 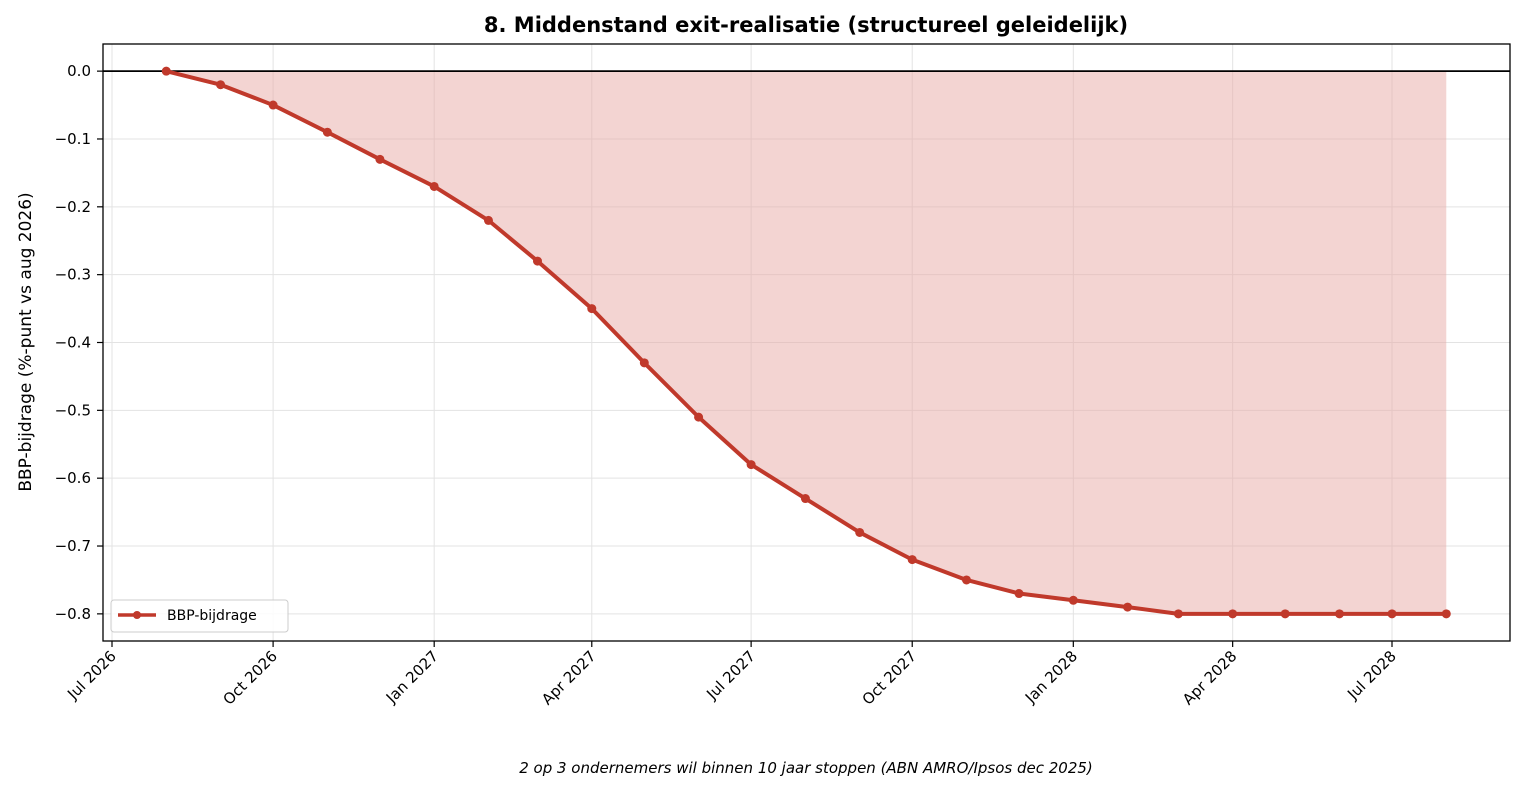 What do you see at coordinates (91, 675) in the screenshot?
I see `x-tick-label: Jul 2026` at bounding box center [91, 675].